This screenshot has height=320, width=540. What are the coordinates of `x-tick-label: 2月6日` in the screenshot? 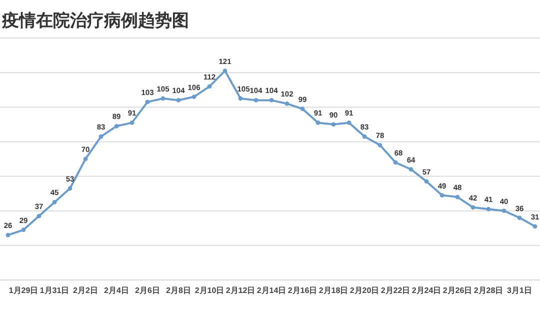 It's located at (147, 290).